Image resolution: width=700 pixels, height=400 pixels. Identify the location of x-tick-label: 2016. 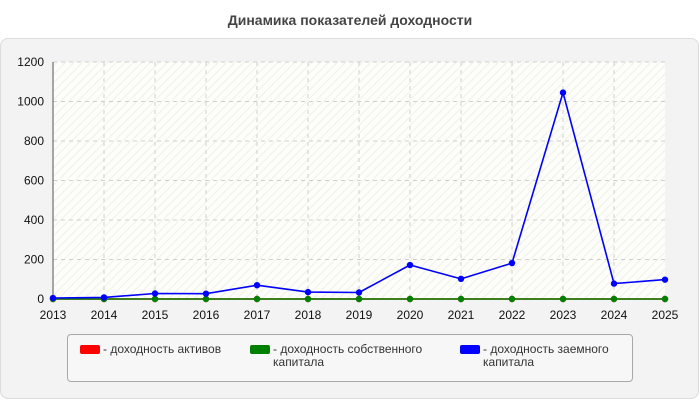
(206, 315).